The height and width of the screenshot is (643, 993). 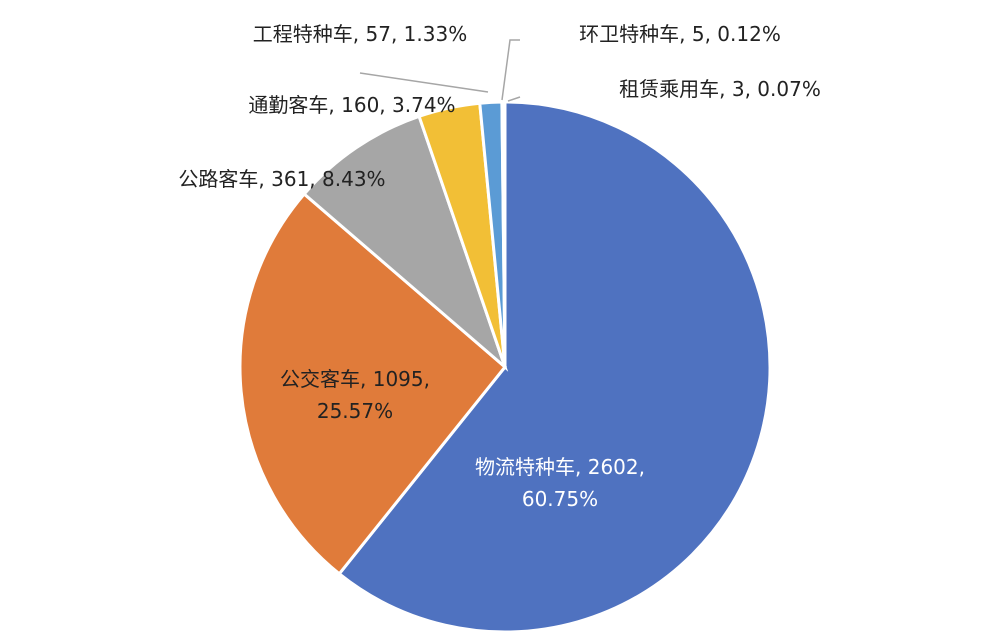 What do you see at coordinates (720, 89) in the screenshot?
I see `data-label-7-line-1: 租赁乘用车, 3, 0.07%` at bounding box center [720, 89].